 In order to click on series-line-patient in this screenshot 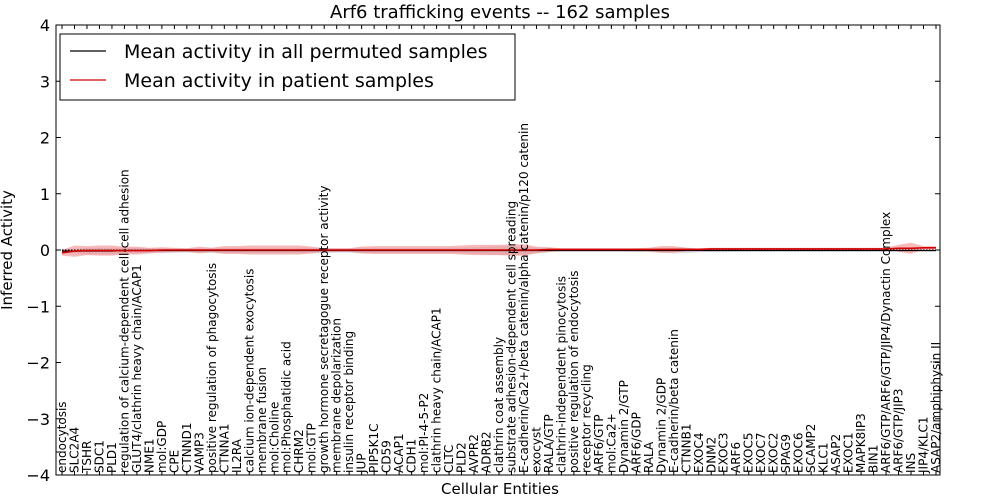, I will do `click(498, 250)`.